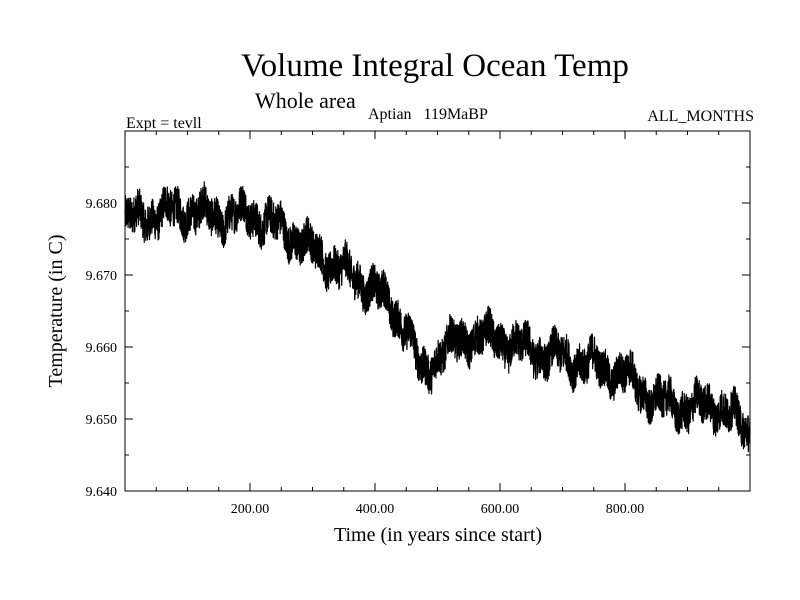  Describe the element at coordinates (625, 509) in the screenshot. I see `x-tick-label: 800.00` at that location.